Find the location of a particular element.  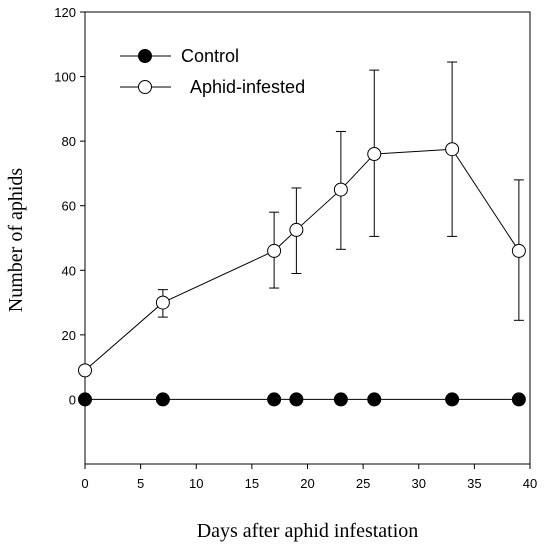

x-tick-label: 10 is located at coordinates (196, 483).